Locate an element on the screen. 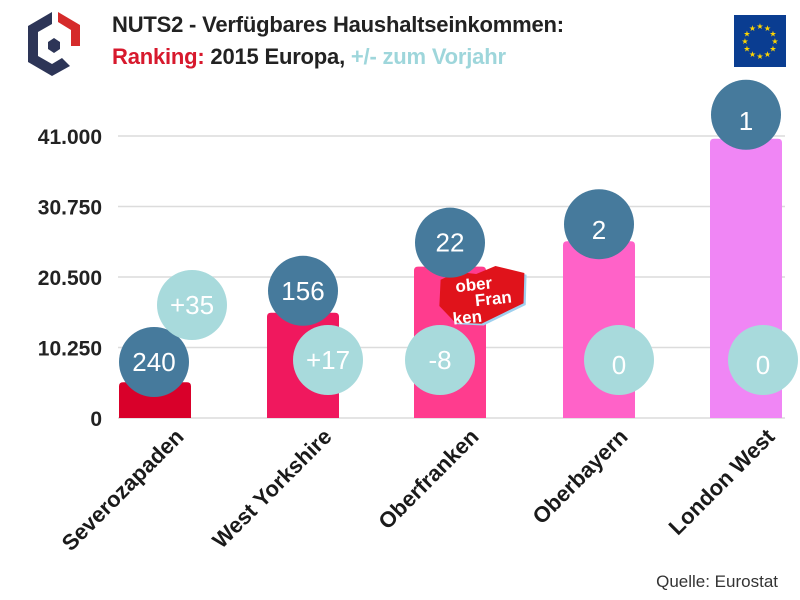 The image size is (800, 600). change-bubble: -8 is located at coordinates (440, 360).